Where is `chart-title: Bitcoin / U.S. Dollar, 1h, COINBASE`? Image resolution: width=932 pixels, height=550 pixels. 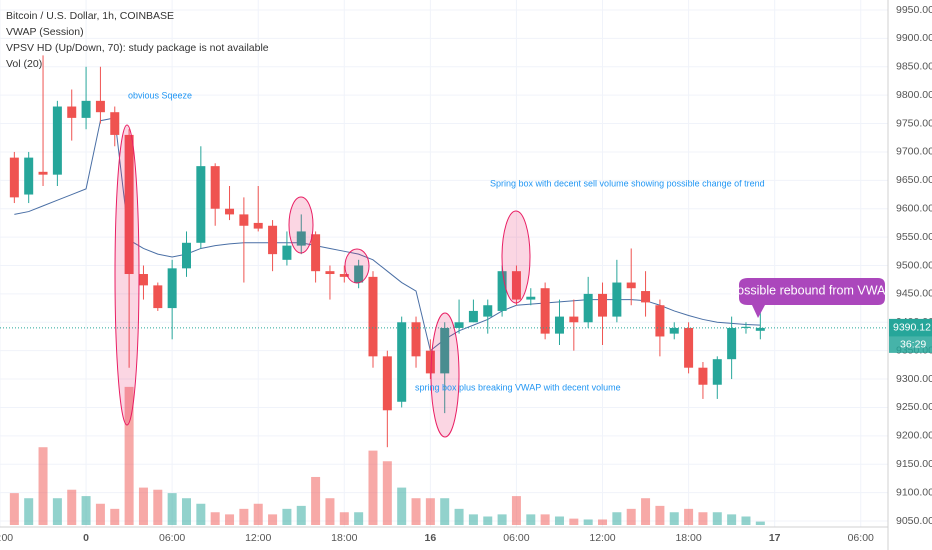 chart-title: Bitcoin / U.S. Dollar, 1h, COINBASE is located at coordinates (90, 16).